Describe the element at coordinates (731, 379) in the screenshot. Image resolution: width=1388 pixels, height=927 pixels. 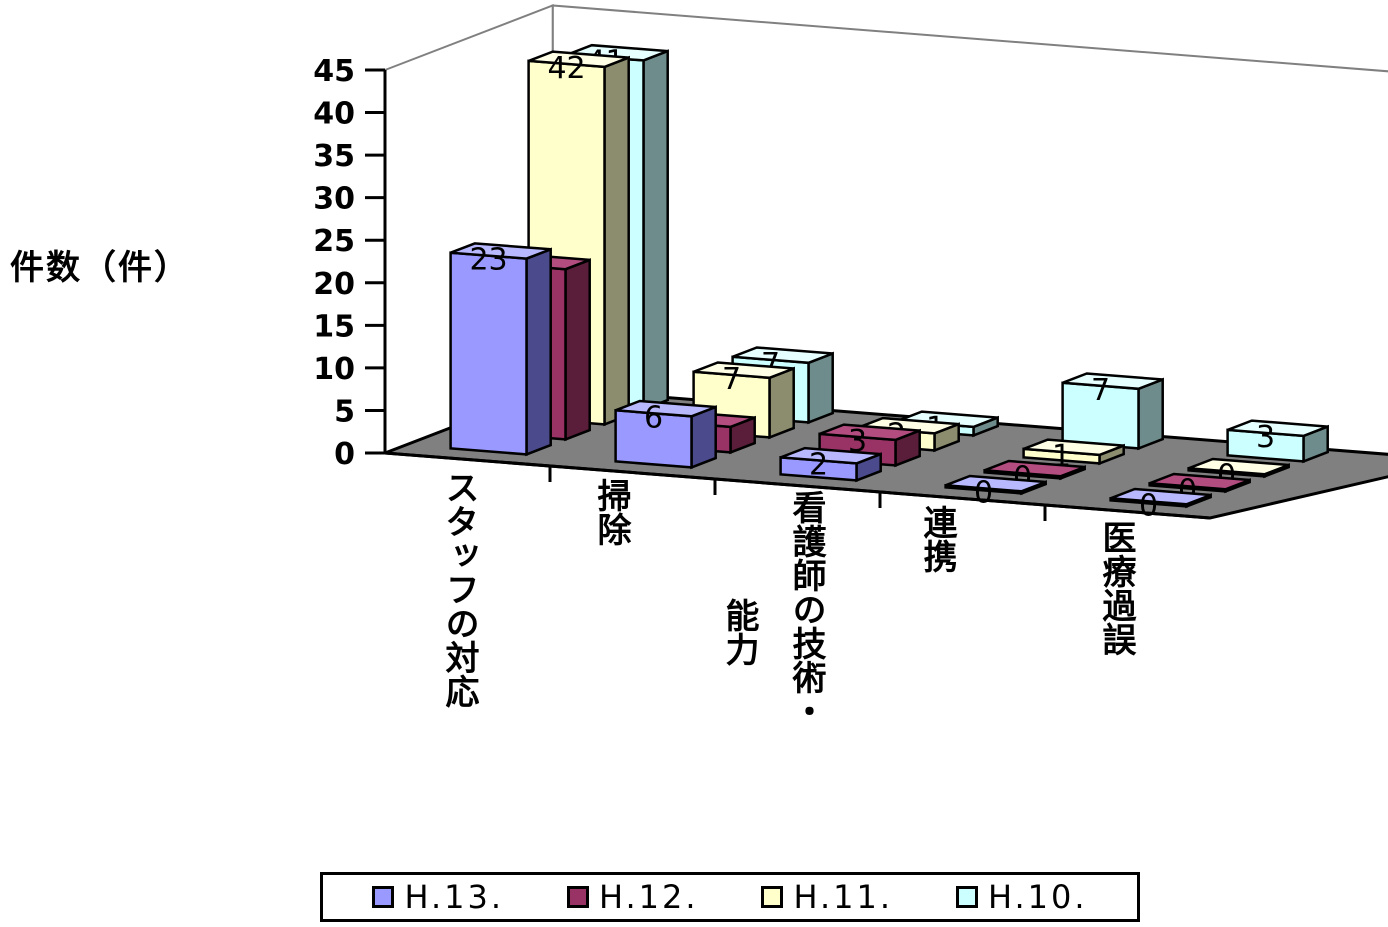
I see `data-label-h11-1: 7` at that location.